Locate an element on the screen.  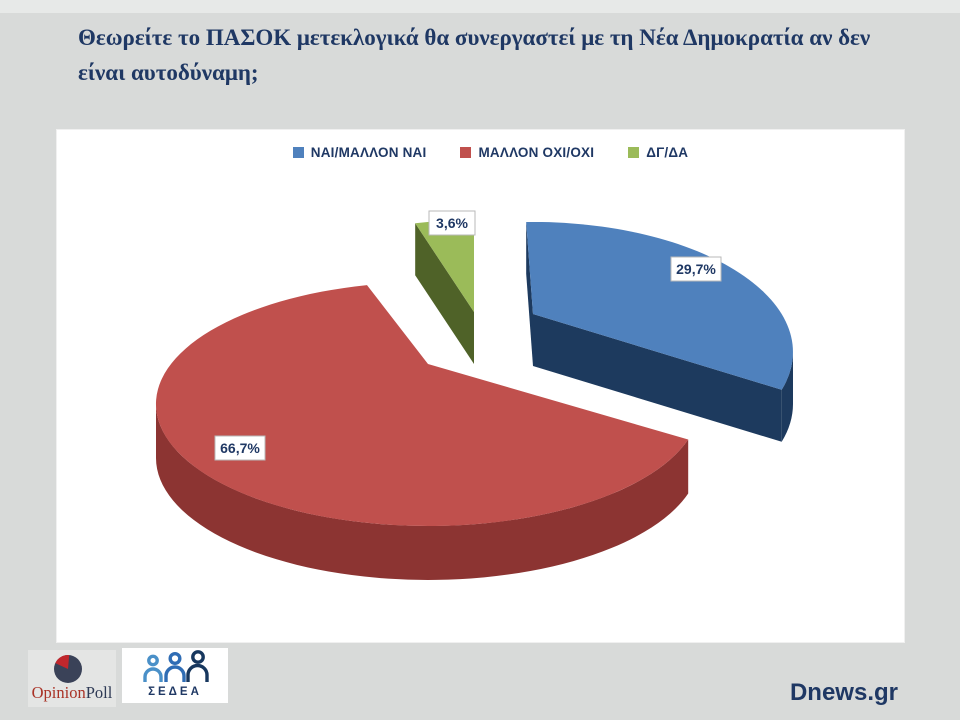
top-strip is located at coordinates (480, 6).